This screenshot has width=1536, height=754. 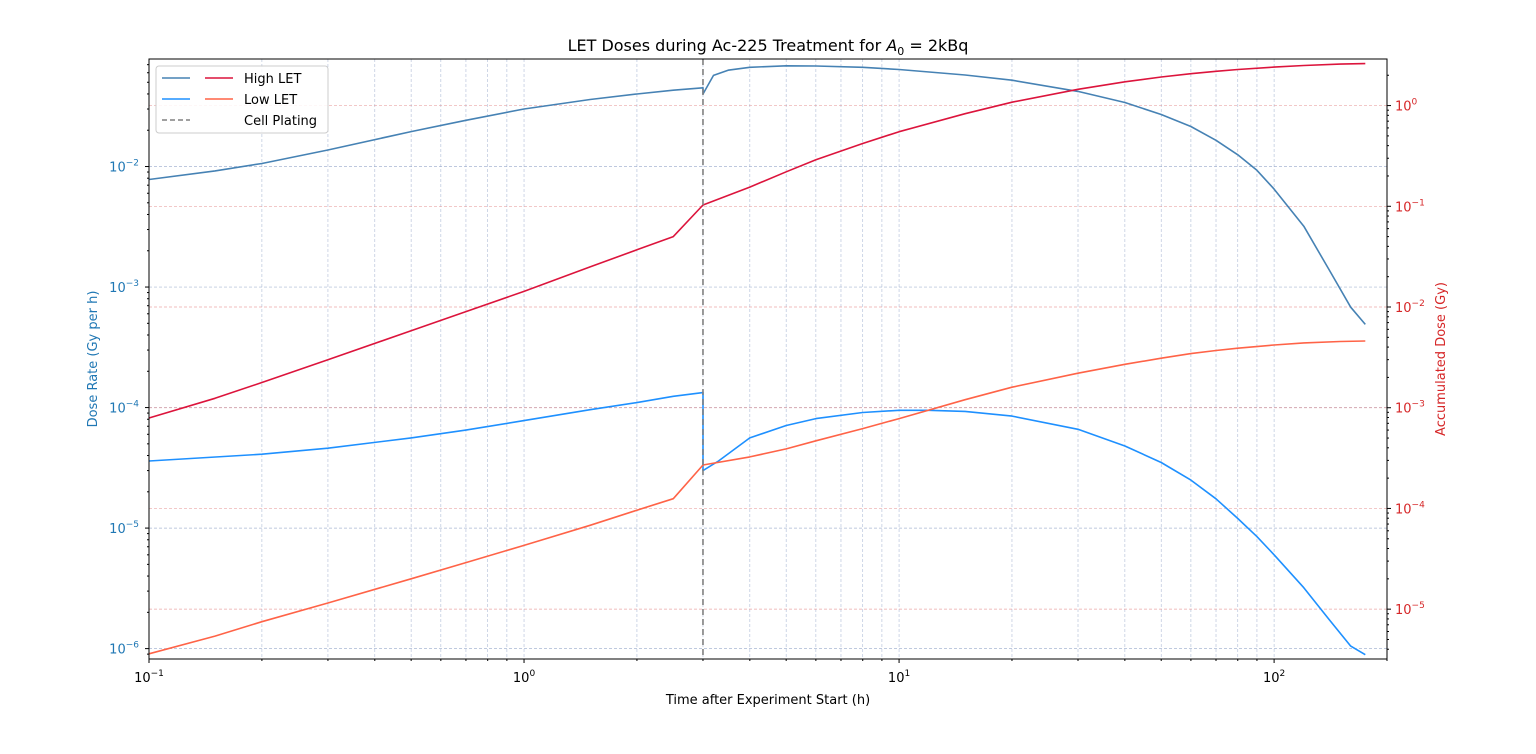 I want to click on legend: High LET Low LET Cell Plating, so click(x=242, y=99).